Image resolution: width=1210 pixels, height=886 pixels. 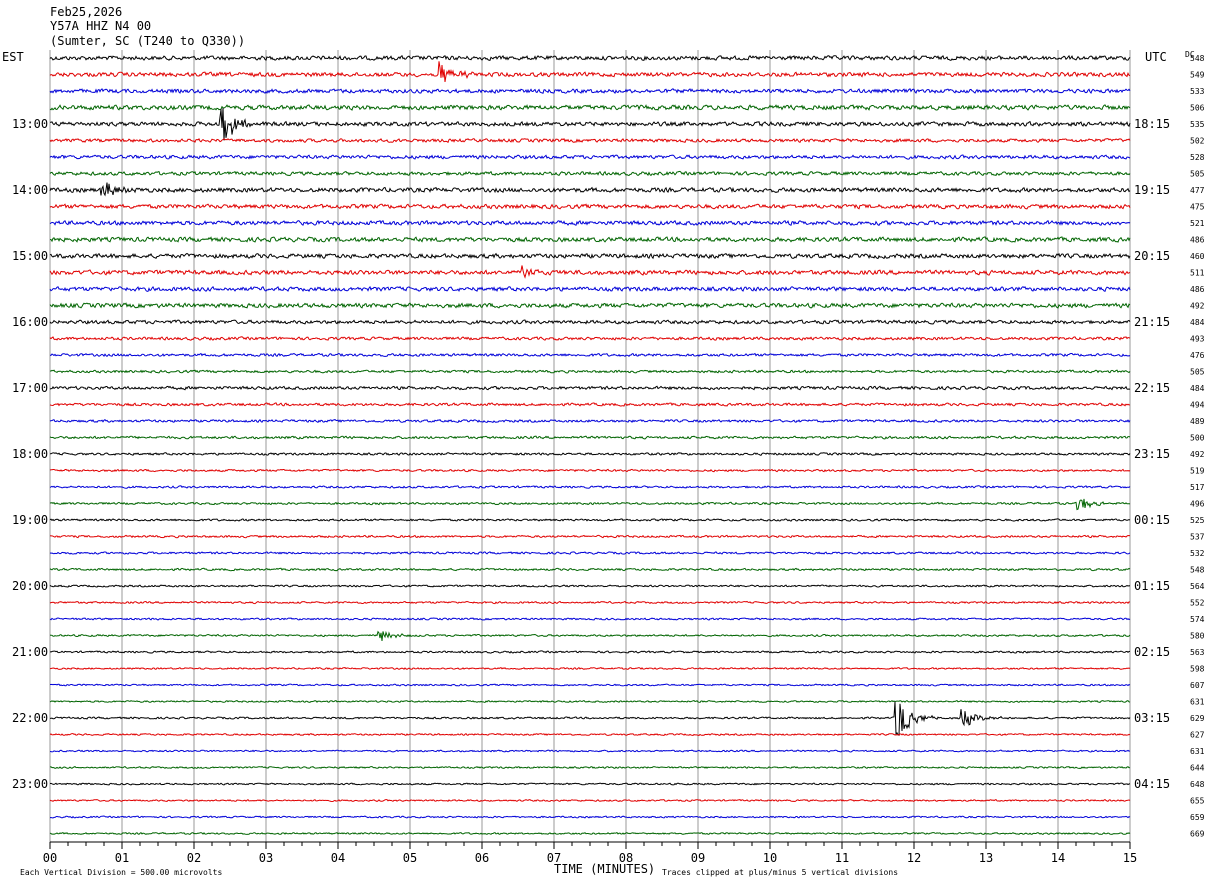 I want to click on dc-offset-label: 460, so click(x=1197, y=256).